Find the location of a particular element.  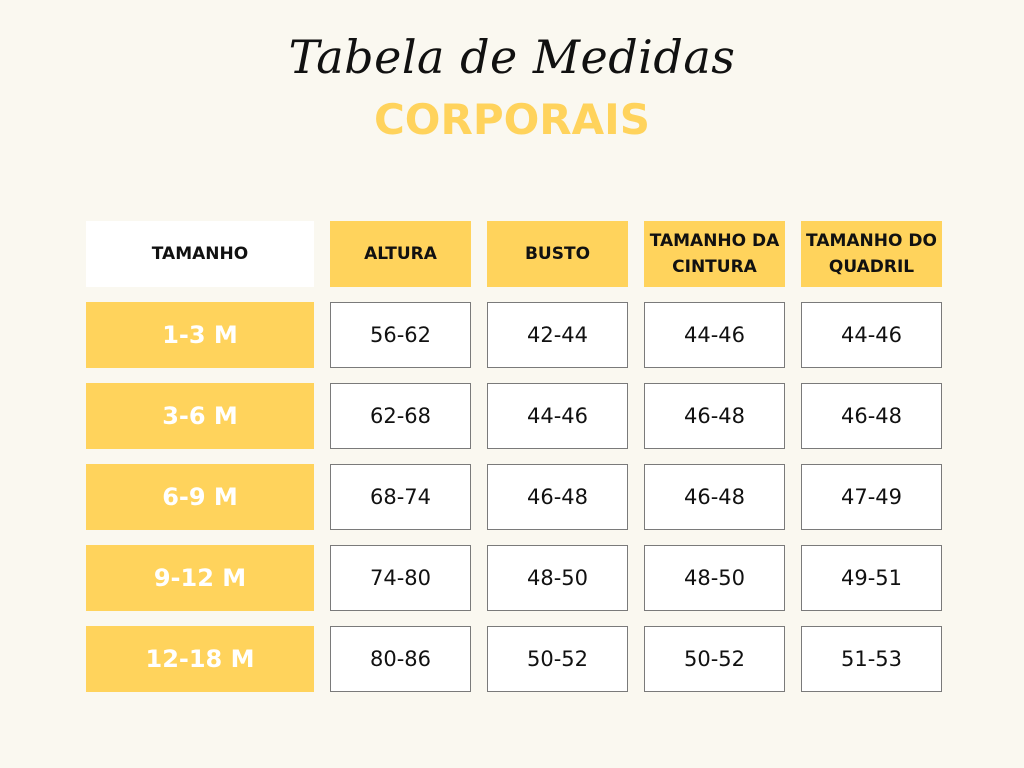

size-label: 12-18 M is located at coordinates (200, 659).